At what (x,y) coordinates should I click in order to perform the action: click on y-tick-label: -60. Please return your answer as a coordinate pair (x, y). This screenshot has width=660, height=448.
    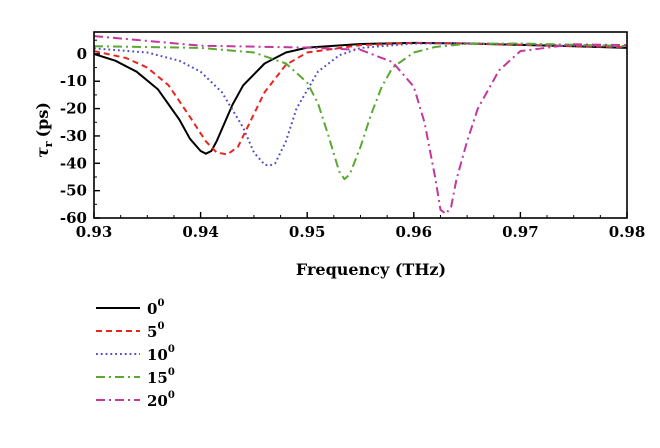
    Looking at the image, I should click on (73, 218).